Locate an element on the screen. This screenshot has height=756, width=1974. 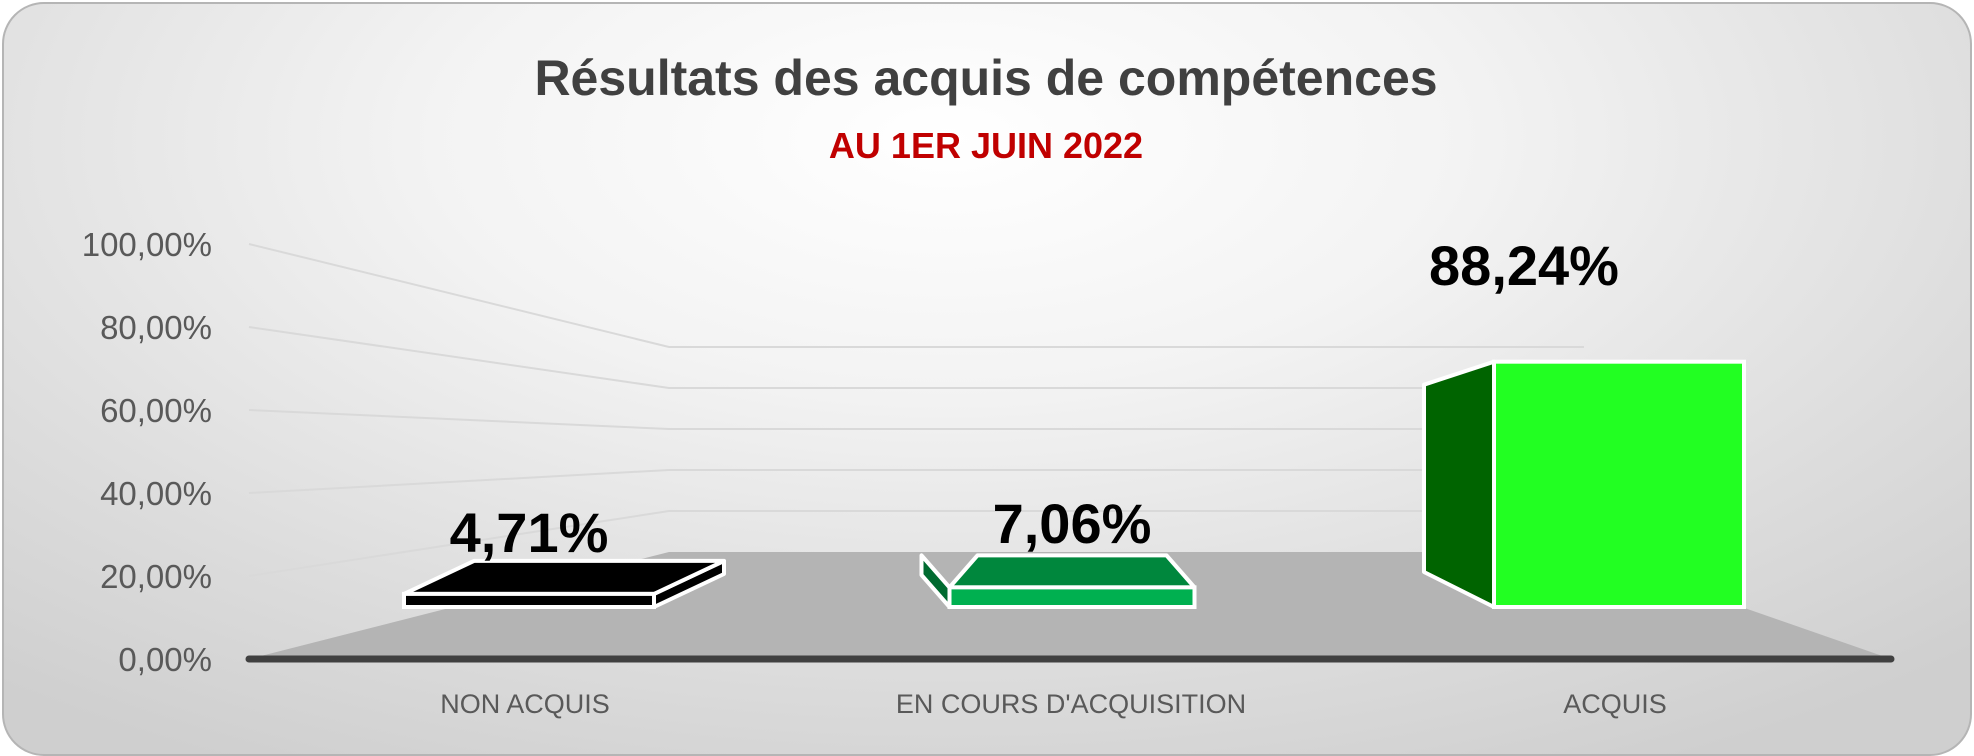
chart-title: Résultats des acquis de compétences is located at coordinates (985, 78).